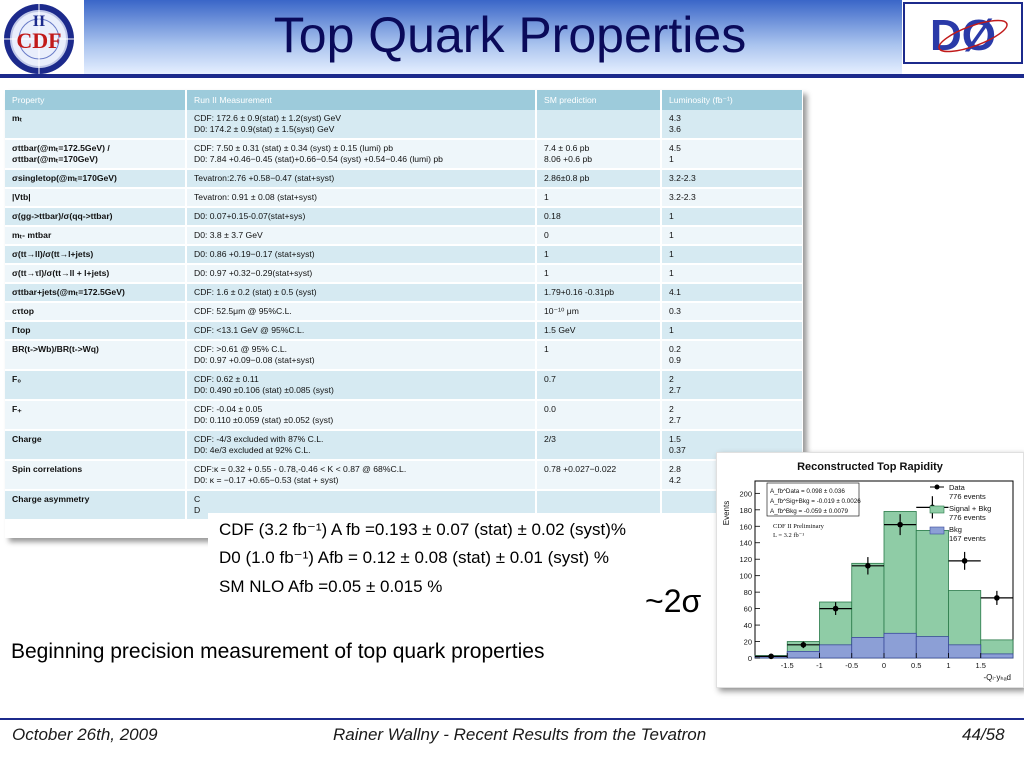  I want to click on cell-luminosity-line: 4.1, so click(675, 292).